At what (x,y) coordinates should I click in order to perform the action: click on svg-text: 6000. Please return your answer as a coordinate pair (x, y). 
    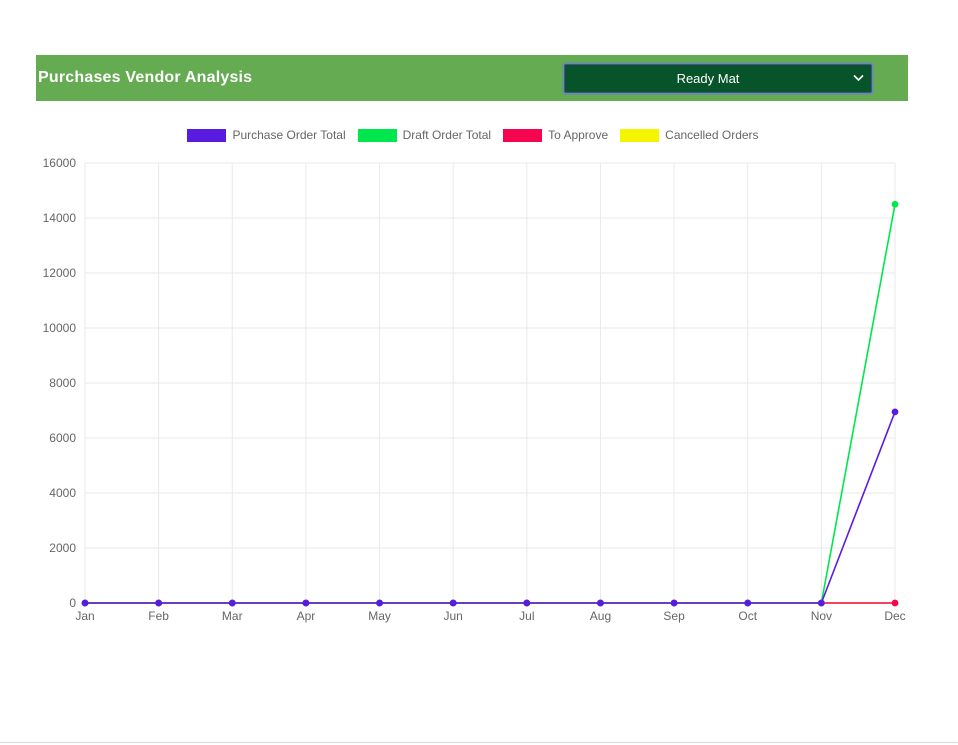
    Looking at the image, I should click on (62, 438).